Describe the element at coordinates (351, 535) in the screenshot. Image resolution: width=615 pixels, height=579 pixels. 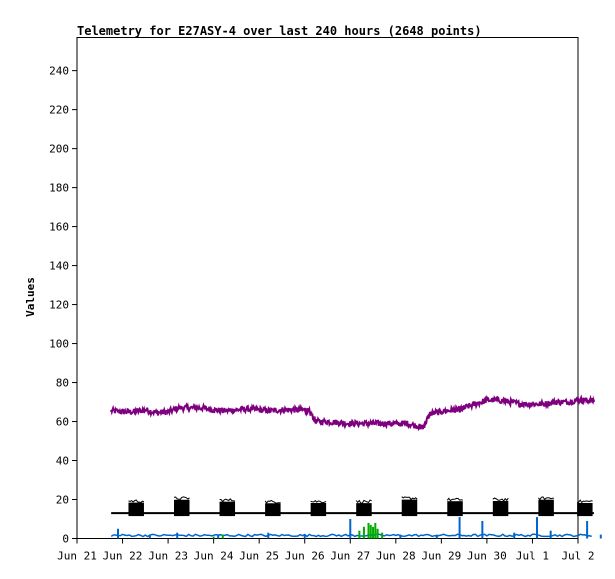
I see `series-baseline` at that location.